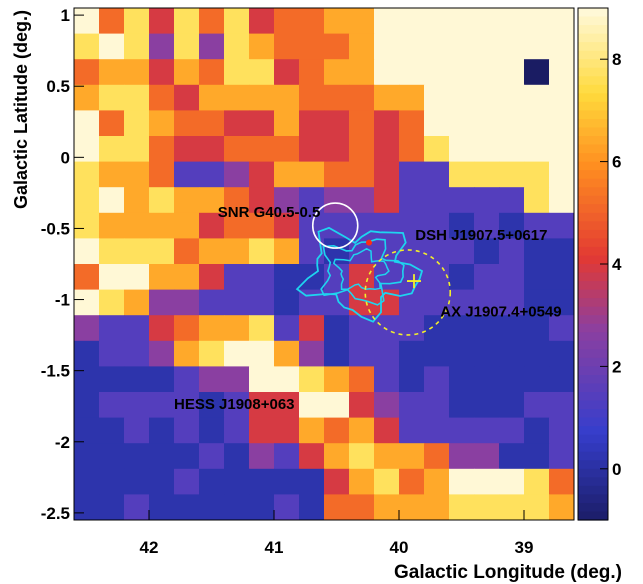 The height and width of the screenshot is (584, 643). What do you see at coordinates (269, 212) in the screenshot?
I see `annotation-snr: SNR G40.5-0.5` at bounding box center [269, 212].